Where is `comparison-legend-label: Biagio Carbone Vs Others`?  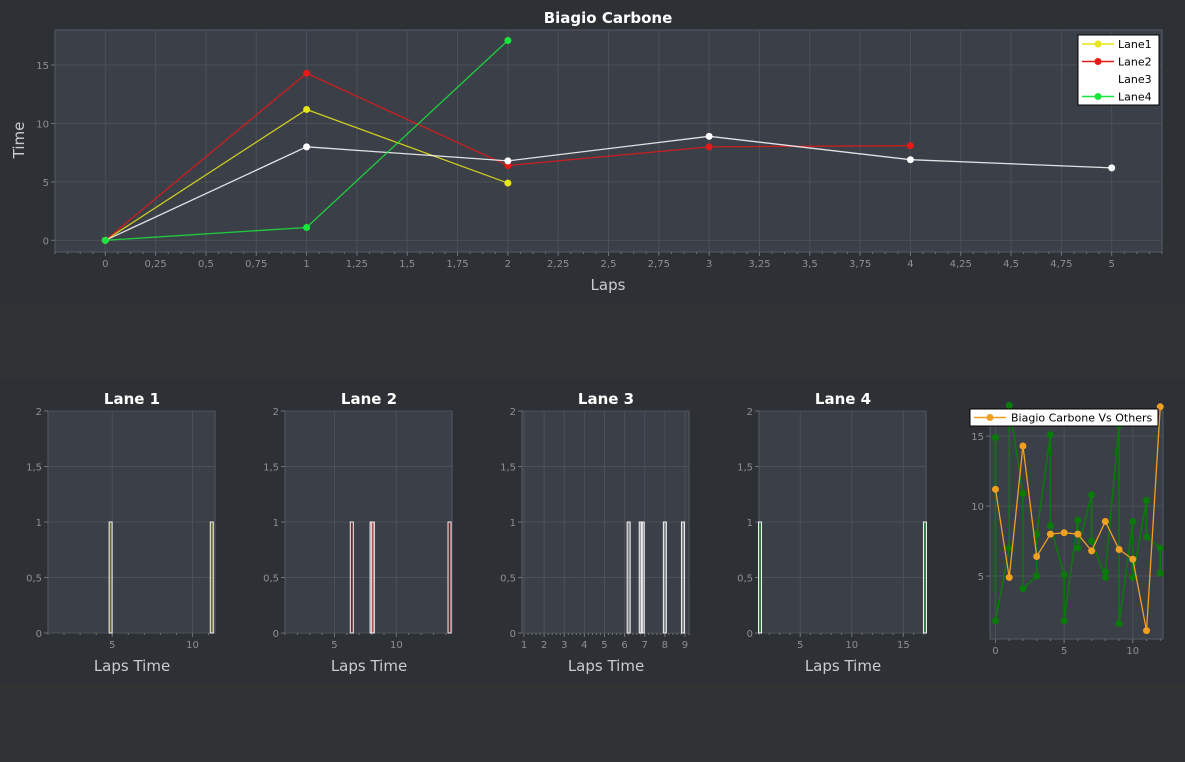 comparison-legend-label: Biagio Carbone Vs Others is located at coordinates (1081, 418).